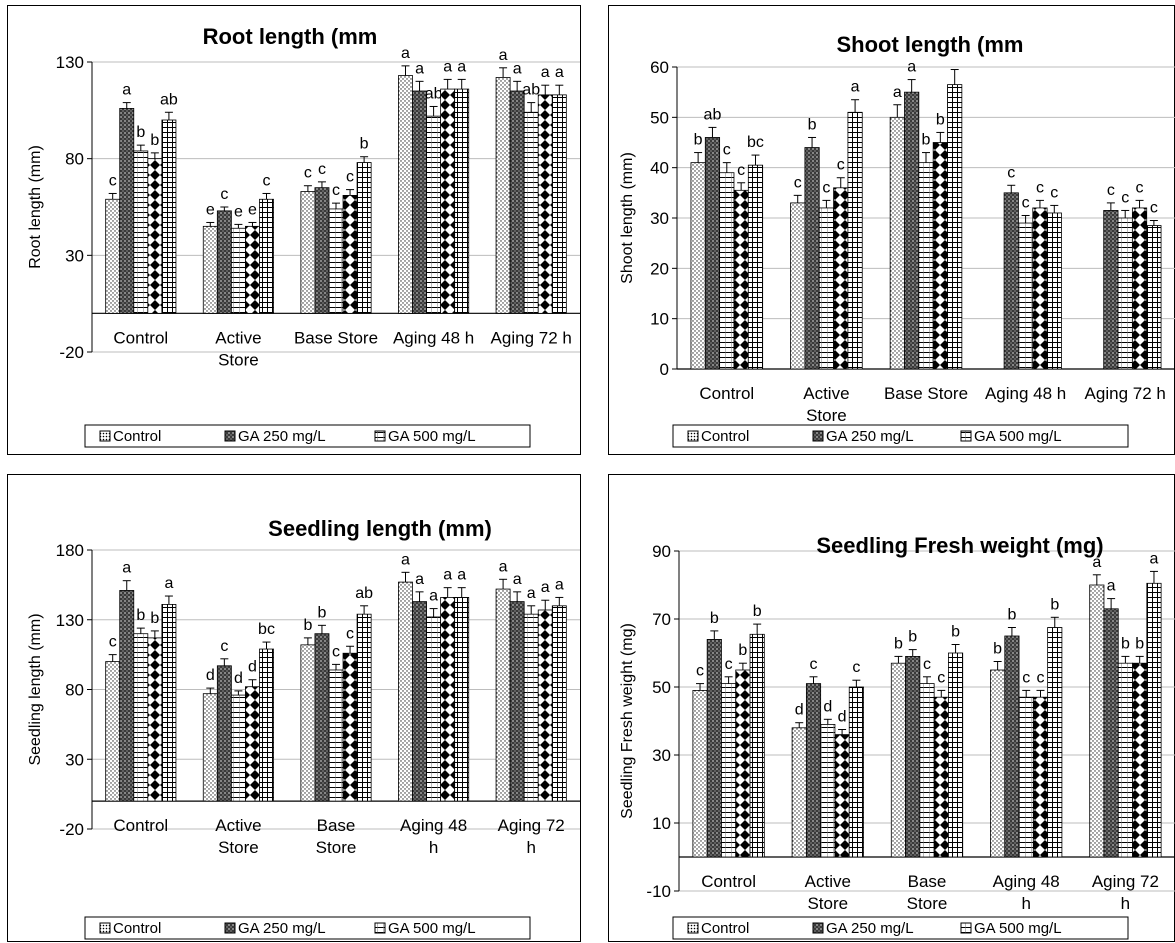 The image size is (1175, 943). I want to click on significance-letter: ab, so click(713, 114).